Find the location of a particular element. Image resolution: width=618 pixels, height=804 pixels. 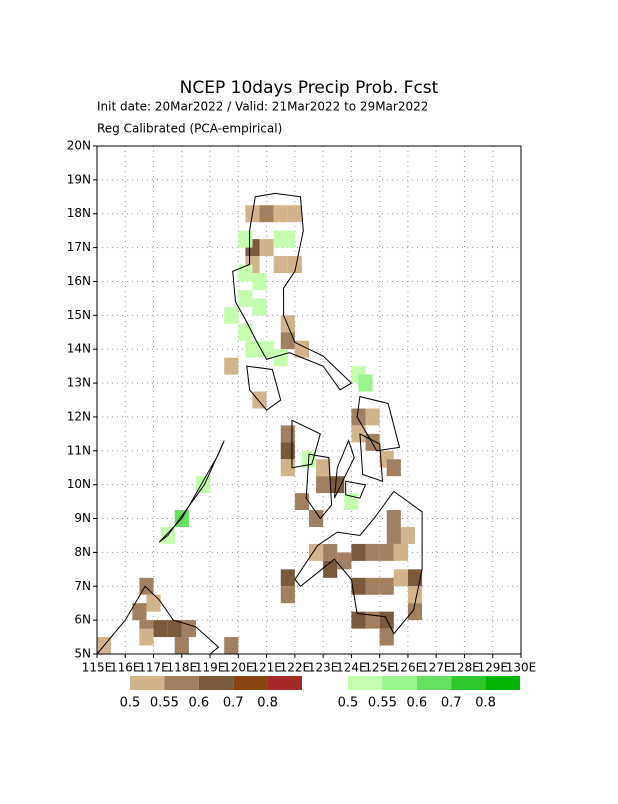

x-tick-label: 116E is located at coordinates (125, 668).